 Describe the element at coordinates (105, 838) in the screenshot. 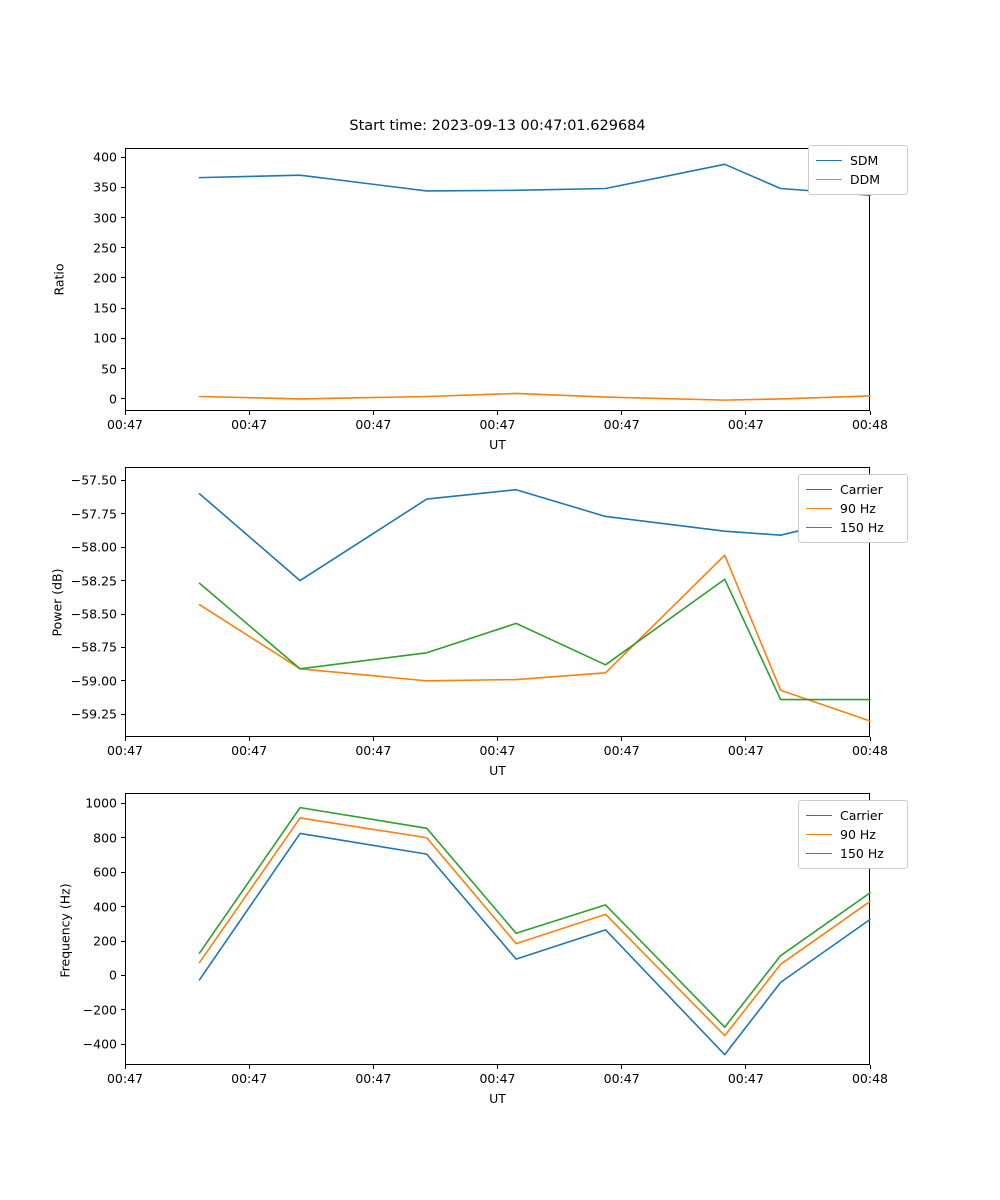

I see `y-tick-label: 800` at that location.